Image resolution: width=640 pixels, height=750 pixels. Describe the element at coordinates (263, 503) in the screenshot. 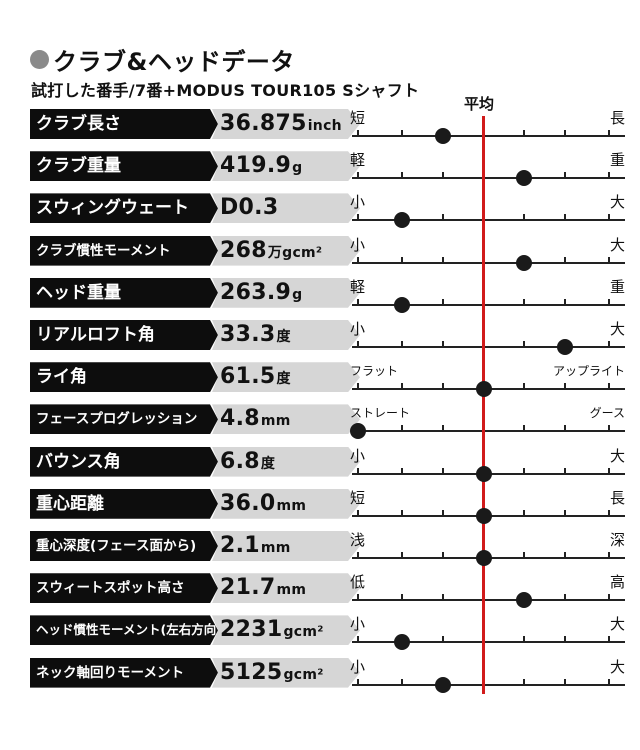

I see `row-value: 36.0mm` at that location.